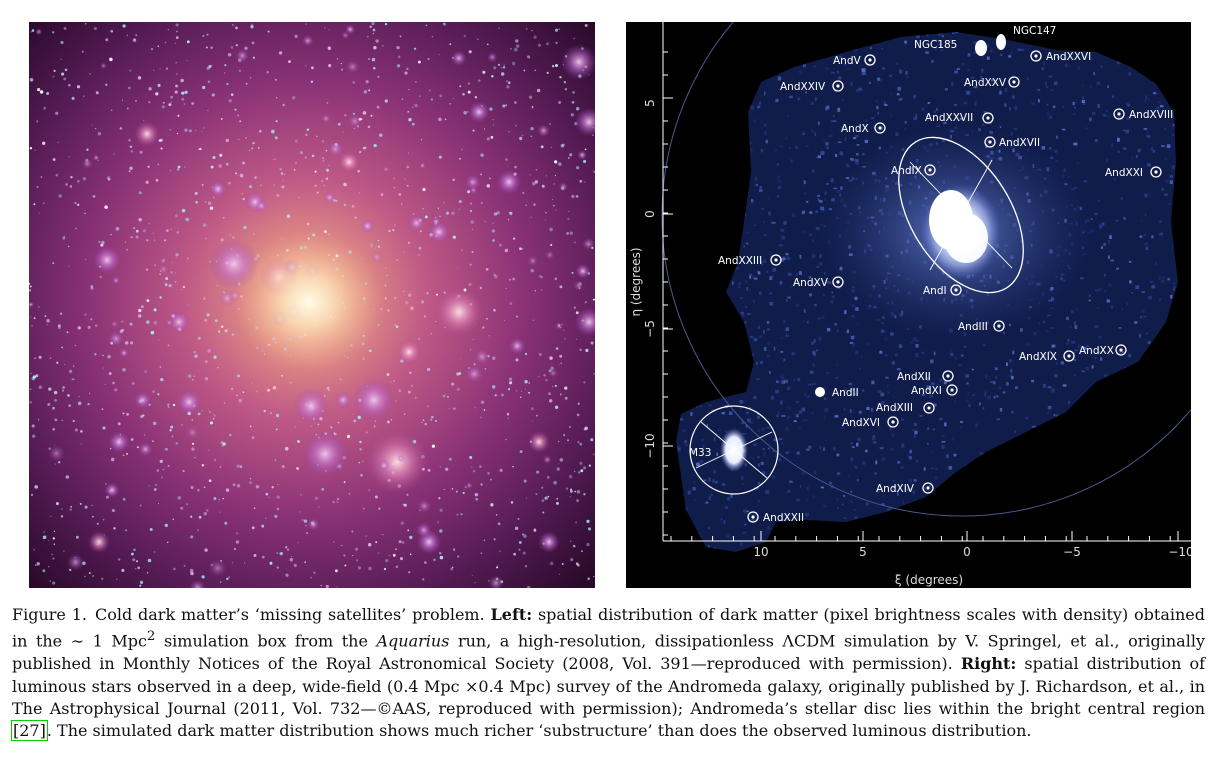 The height and width of the screenshot is (783, 1217). Describe the element at coordinates (914, 377) in the screenshot. I see `andxii-label: AndXII` at that location.